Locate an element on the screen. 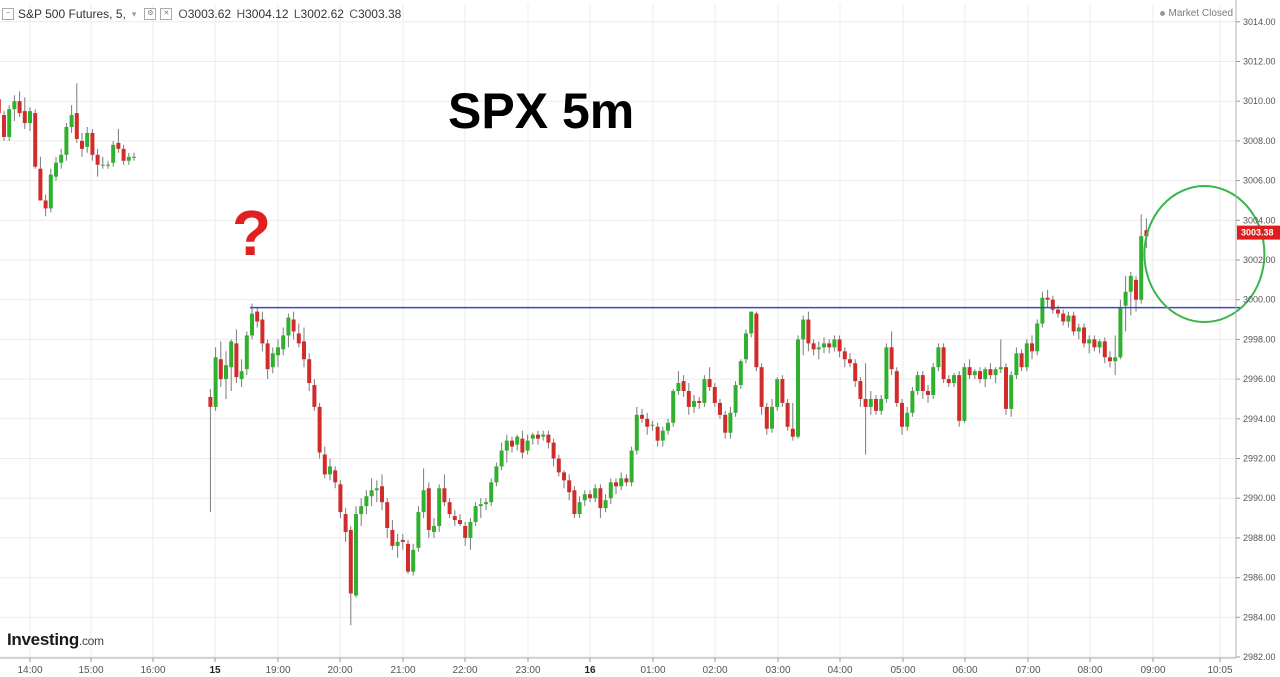 This screenshot has width=1280, height=677. x-tick-label: 23:00 is located at coordinates (527, 670).